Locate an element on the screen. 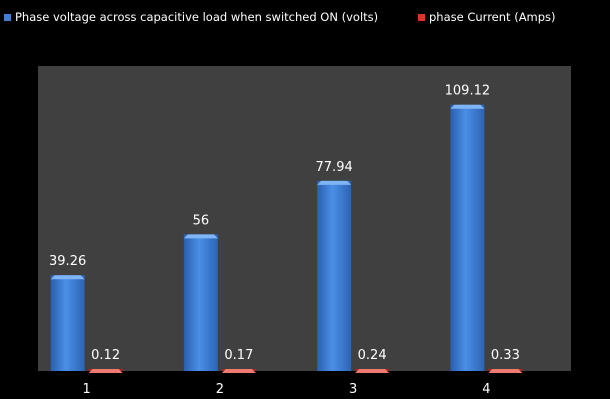  data-label-current-4: 0.33 is located at coordinates (505, 355).